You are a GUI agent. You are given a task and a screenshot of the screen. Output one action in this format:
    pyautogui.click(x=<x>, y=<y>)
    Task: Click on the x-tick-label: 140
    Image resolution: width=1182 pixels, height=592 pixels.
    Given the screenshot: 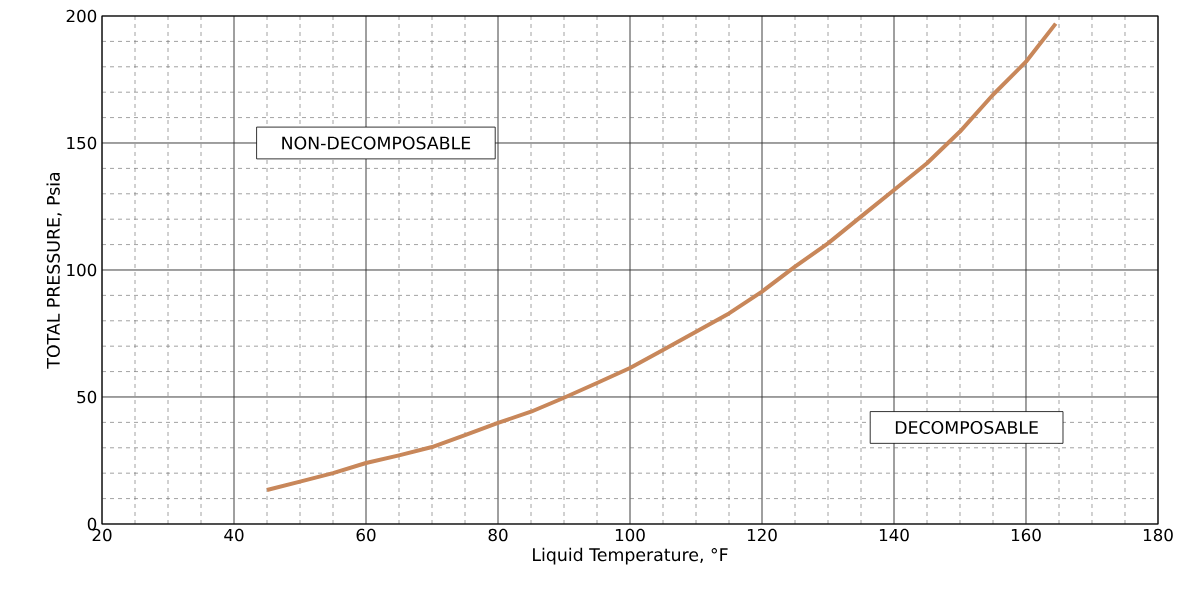 What is the action you would take?
    pyautogui.click(x=894, y=535)
    